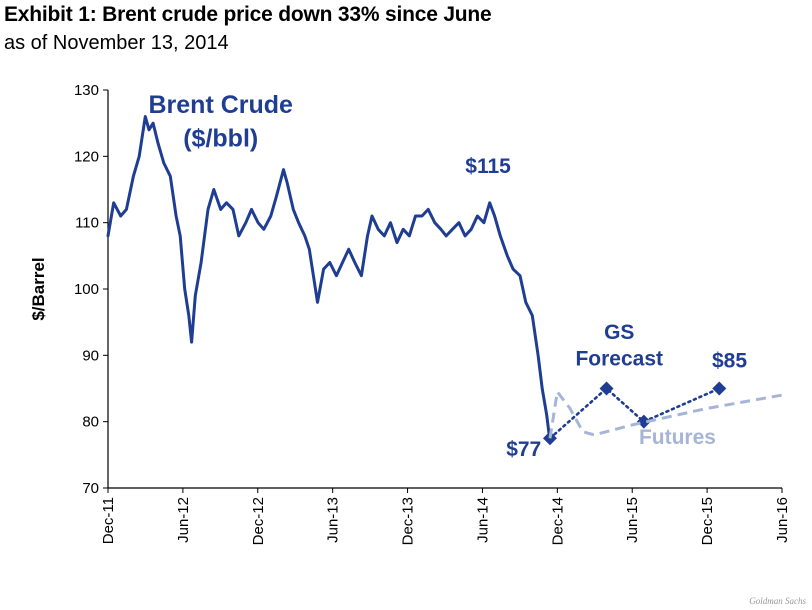 The width and height of the screenshot is (812, 610). Describe the element at coordinates (38, 288) in the screenshot. I see `y-axis-label: $/Barrel` at that location.